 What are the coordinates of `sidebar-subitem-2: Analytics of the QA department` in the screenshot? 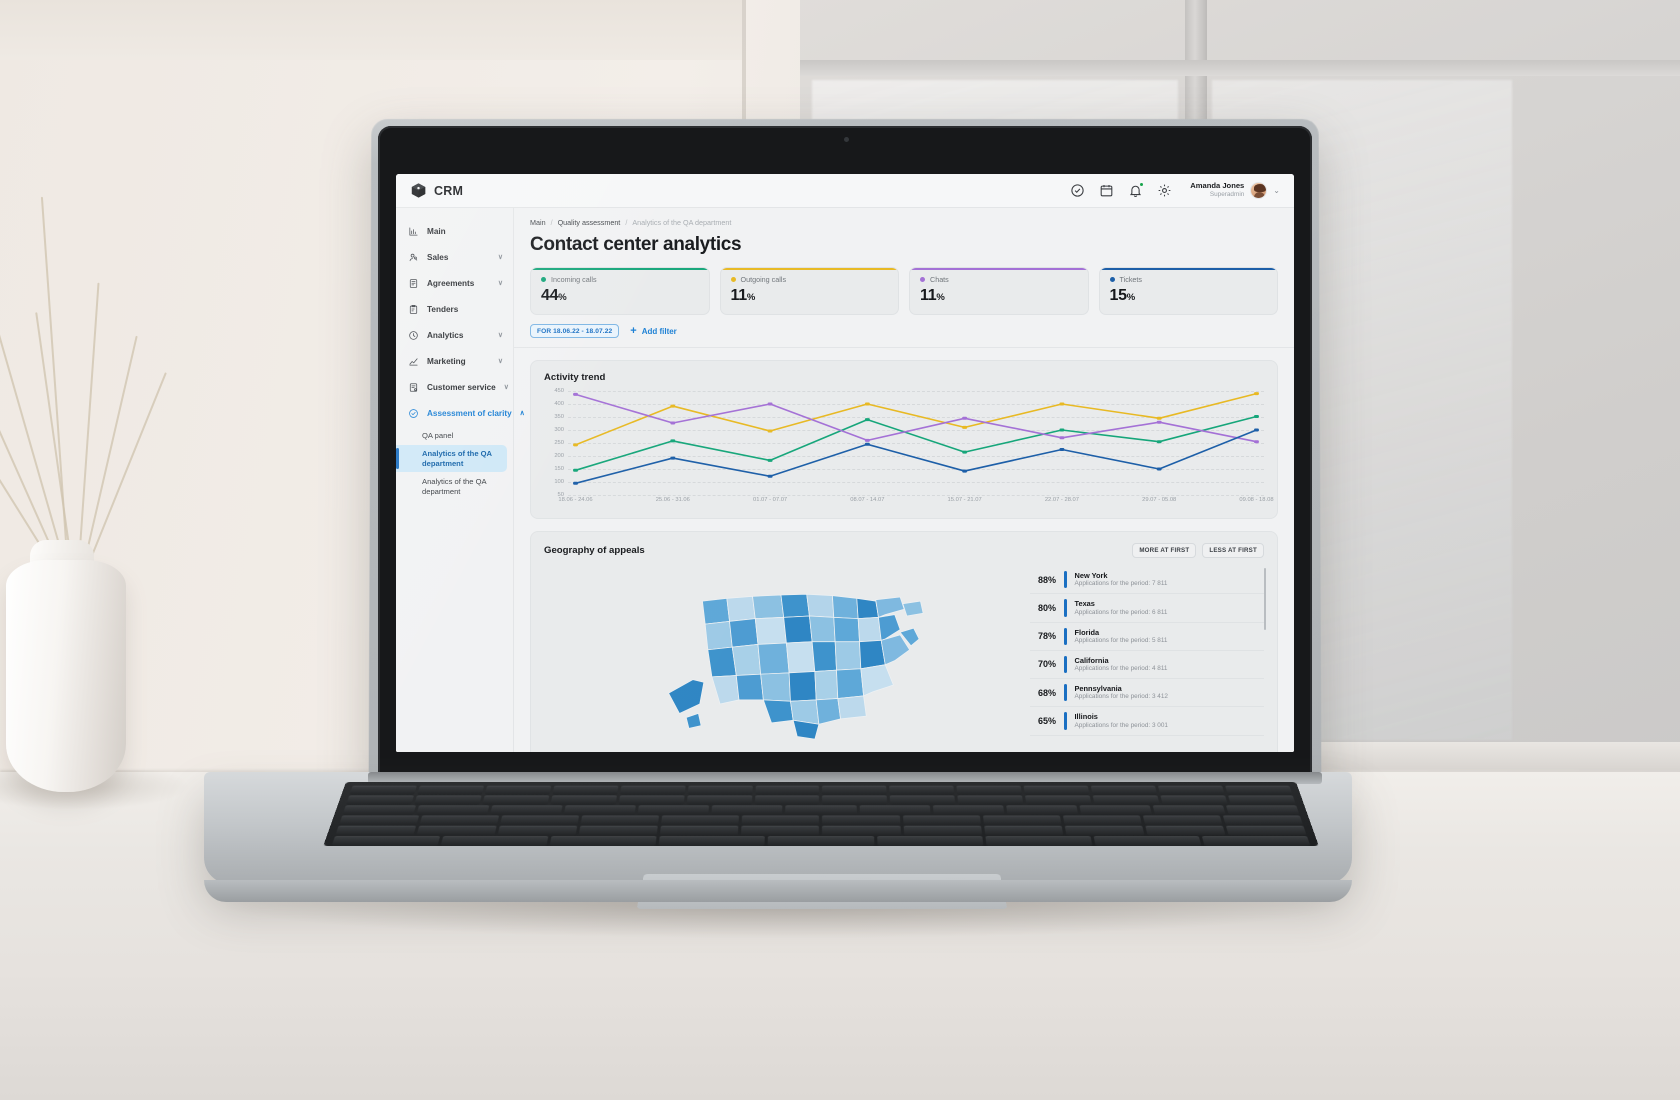 It's located at (454, 486).